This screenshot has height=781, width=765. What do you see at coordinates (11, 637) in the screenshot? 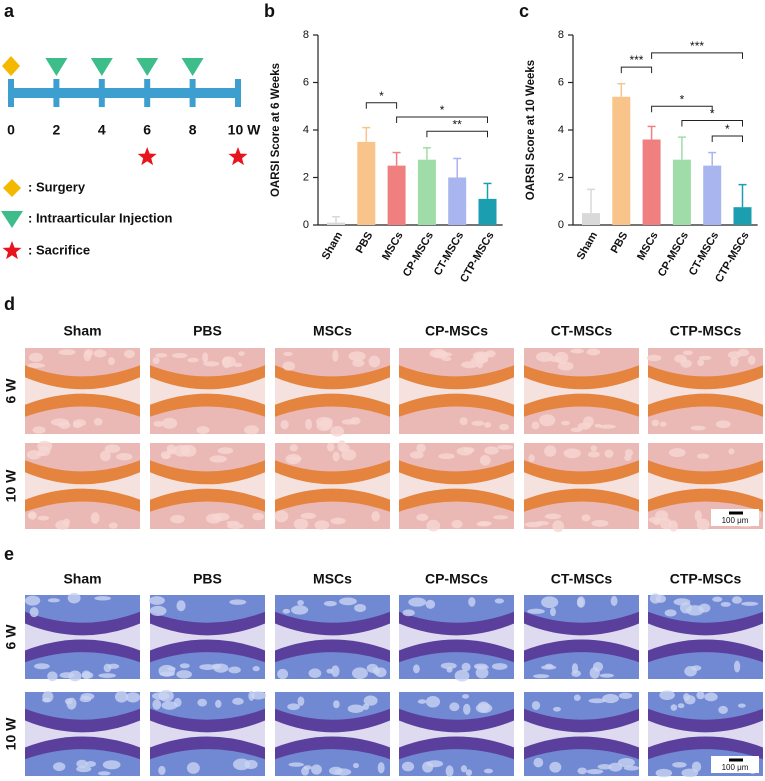
I see `row-label: 6 W` at bounding box center [11, 637].